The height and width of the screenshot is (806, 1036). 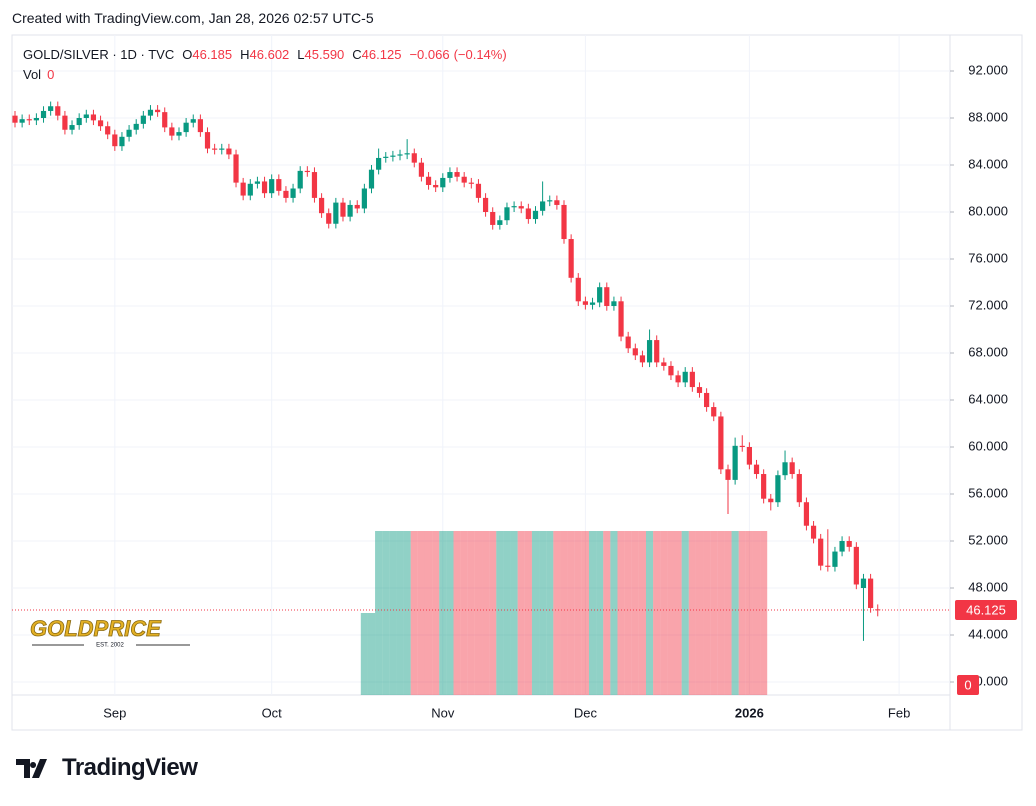 I want to click on x-tick-label: Dec, so click(x=586, y=712).